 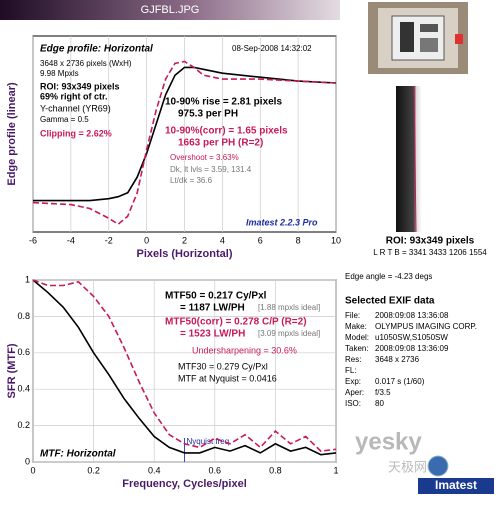 What do you see at coordinates (298, 240) in the screenshot?
I see `x-tick-label: 8` at bounding box center [298, 240].